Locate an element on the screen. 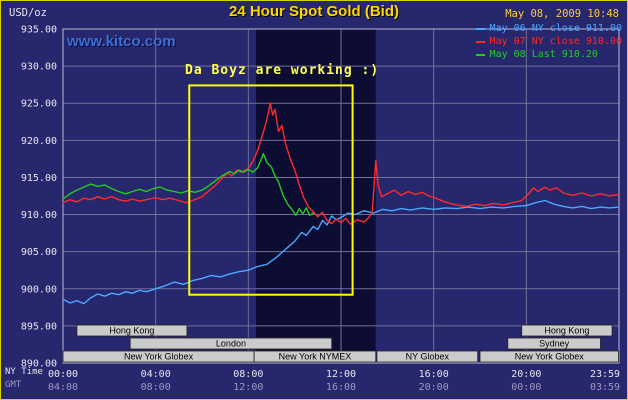  y-tick-label: 910.00 is located at coordinates (39, 215).